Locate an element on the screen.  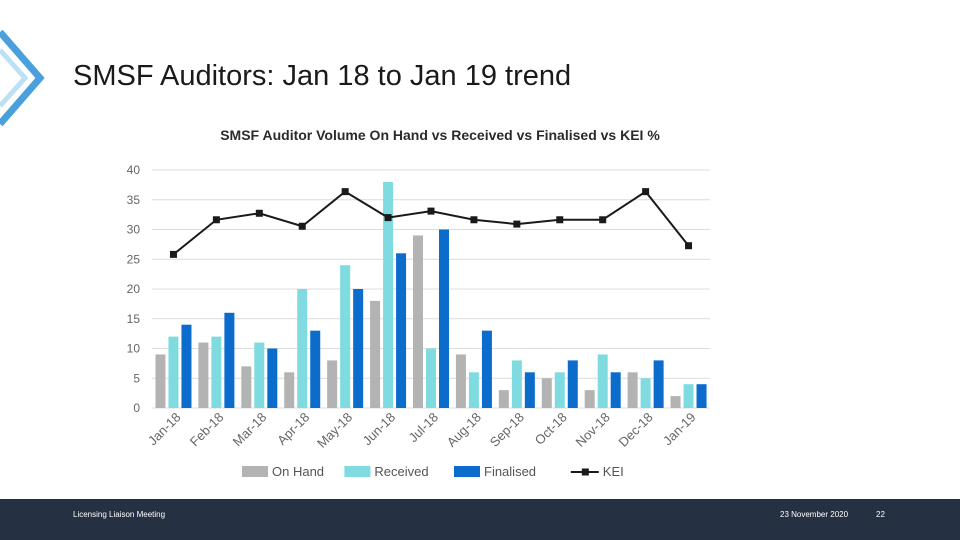
x-tick-label: Jun-18 is located at coordinates (378, 429).